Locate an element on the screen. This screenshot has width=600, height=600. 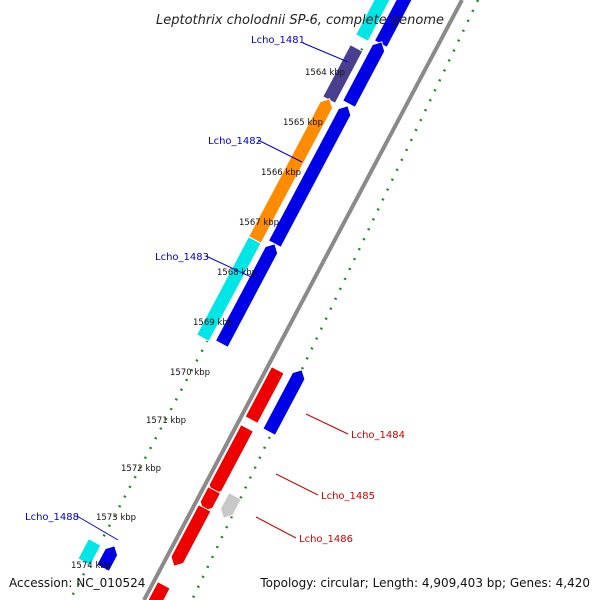
gene-label-lcho-1485: Lcho_1485 is located at coordinates (348, 496).